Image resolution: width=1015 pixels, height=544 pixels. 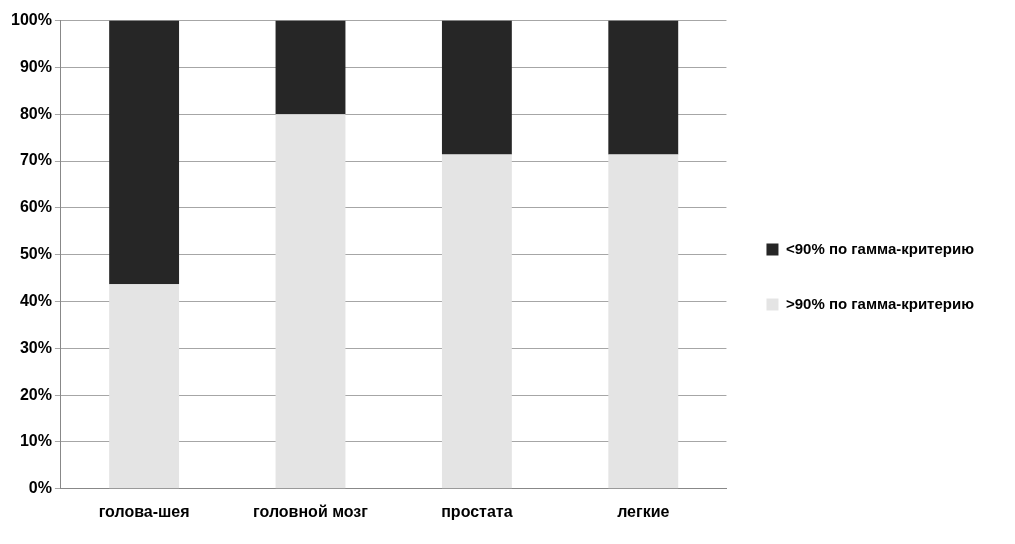 I want to click on y-tick-label: 50%, so click(x=35, y=254).